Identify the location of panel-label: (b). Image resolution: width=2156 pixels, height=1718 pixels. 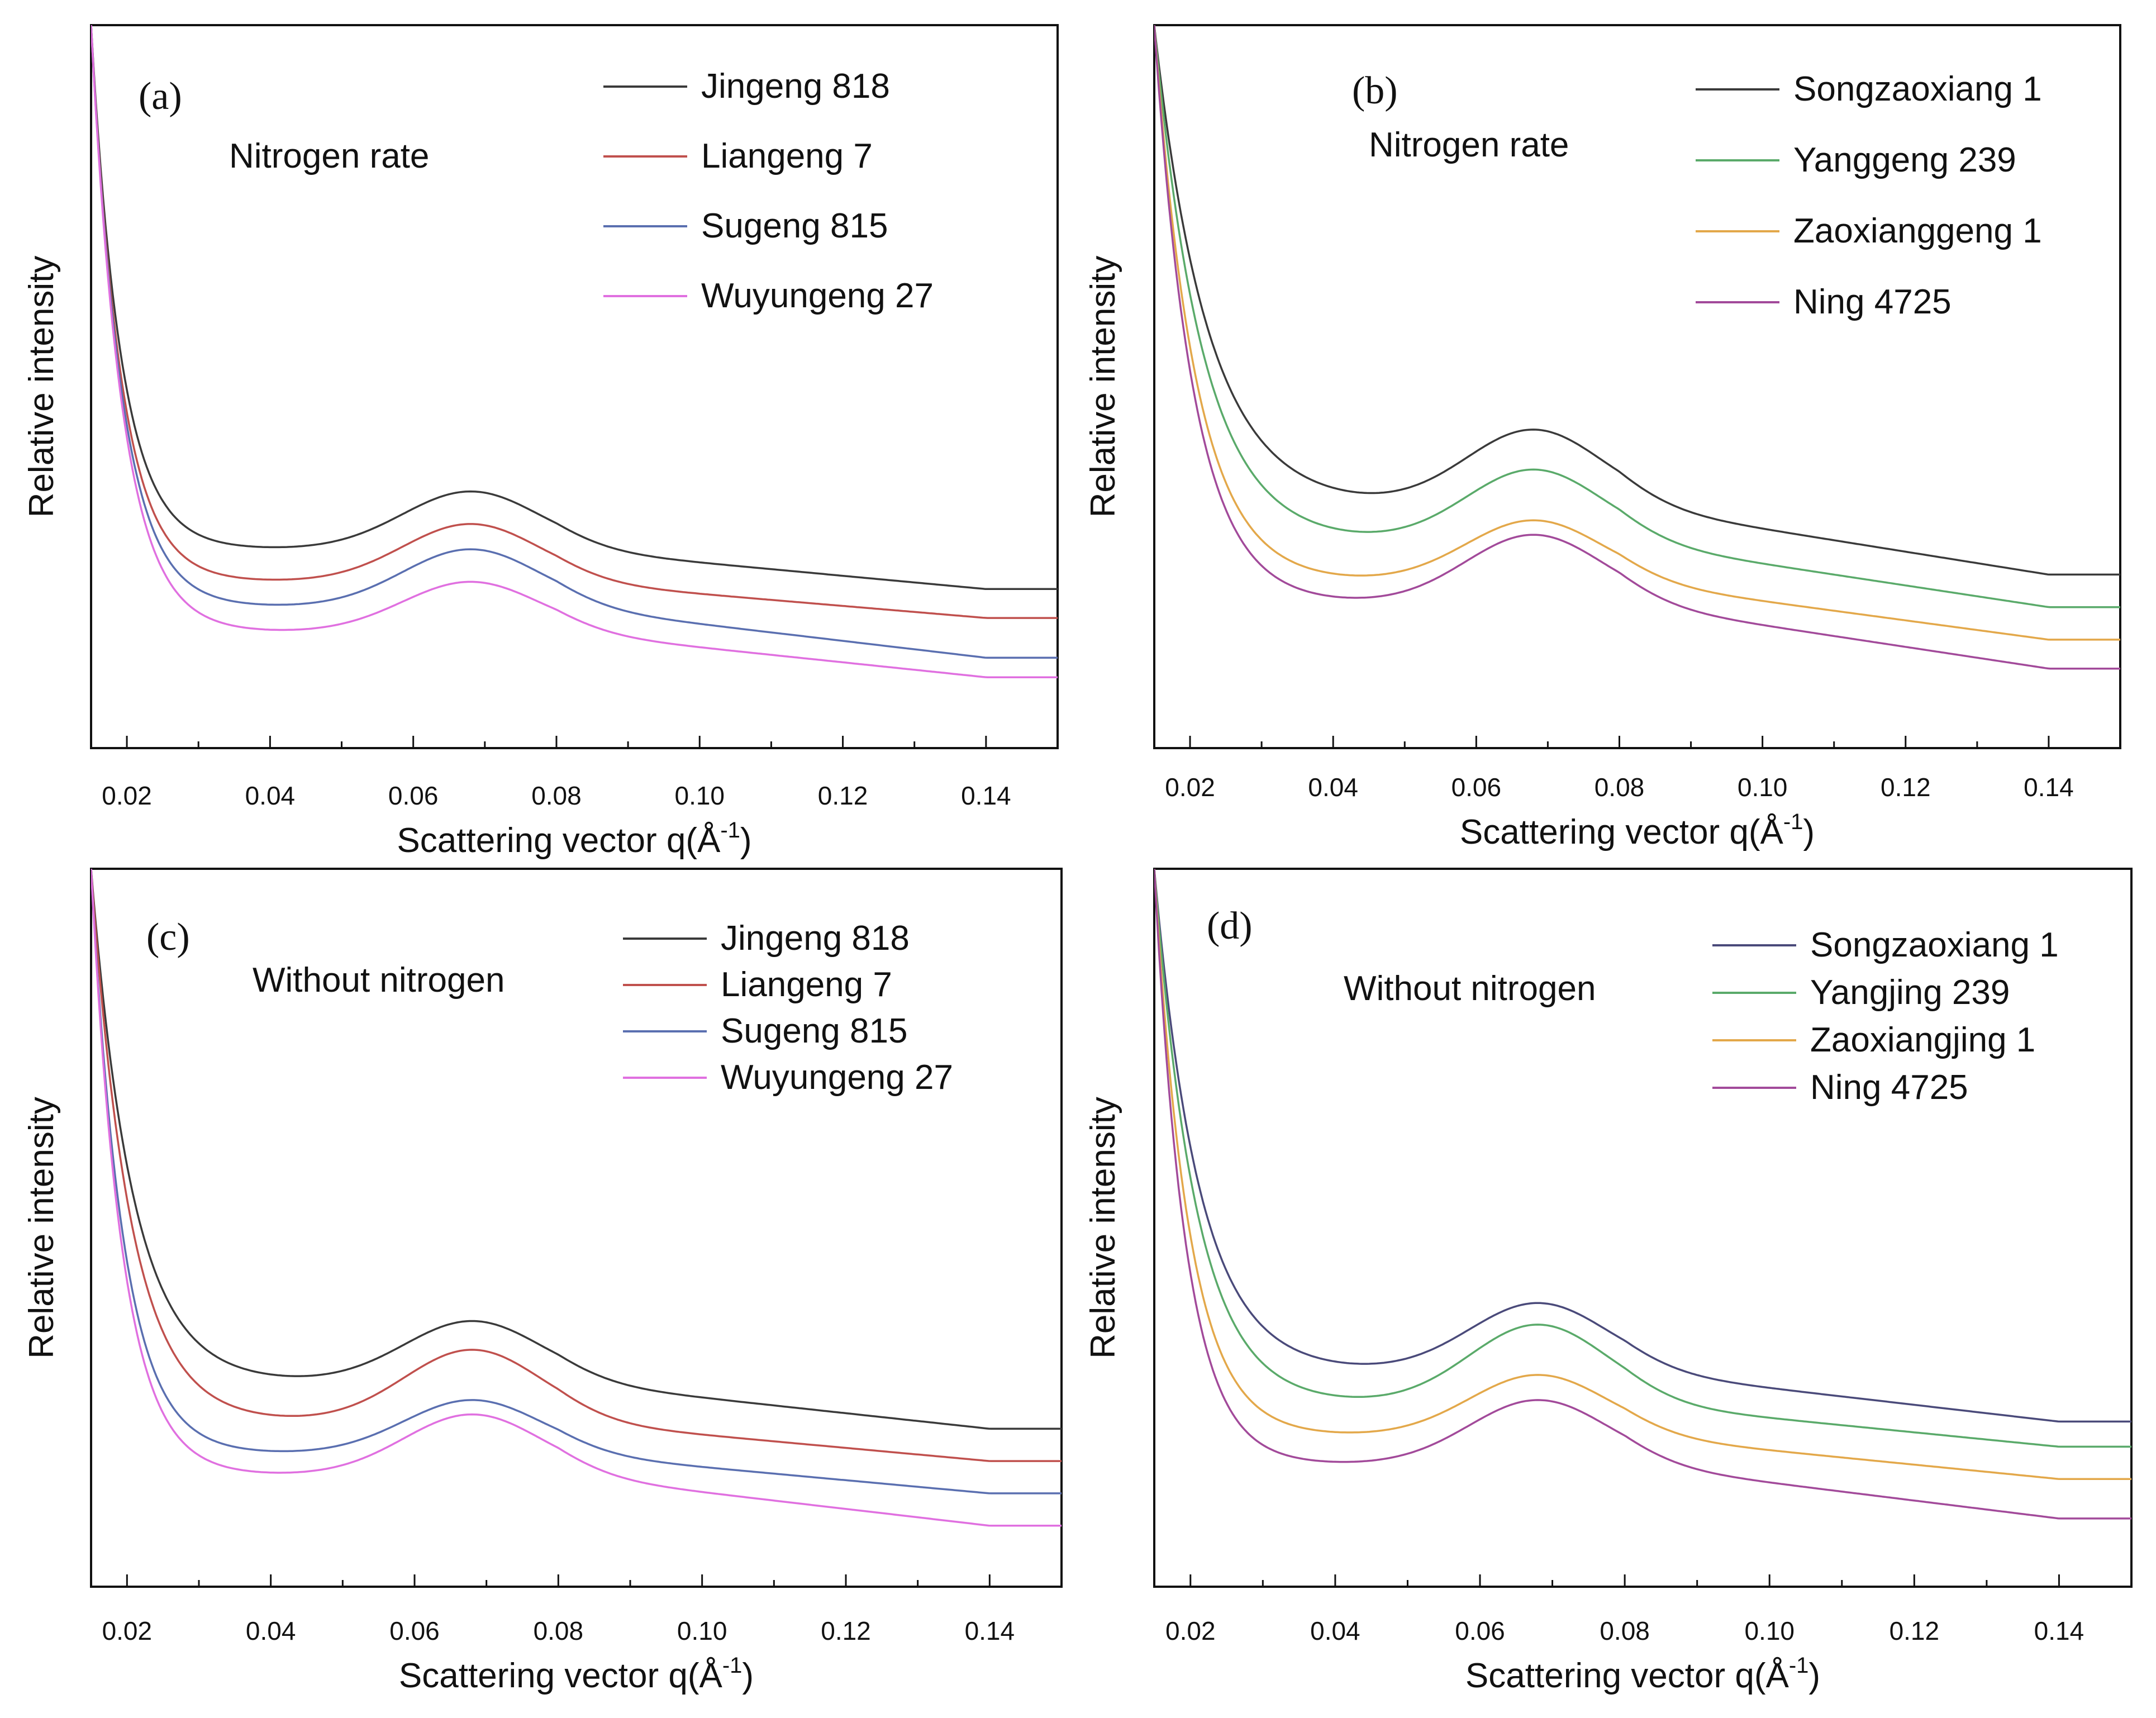
(1375, 91).